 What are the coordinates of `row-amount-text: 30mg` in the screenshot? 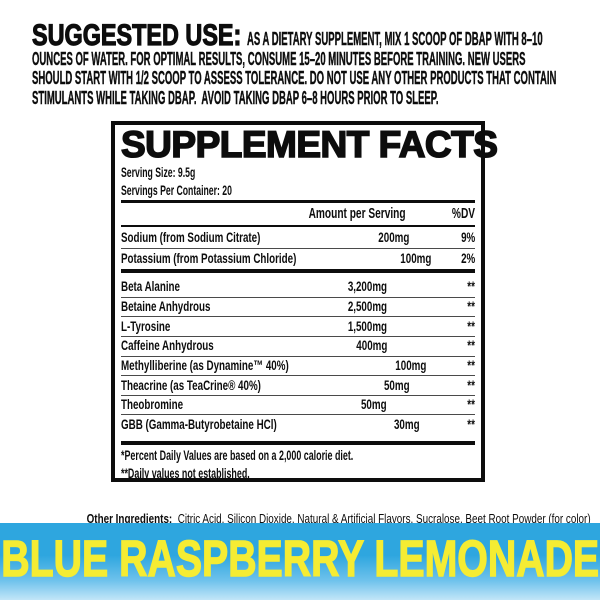 It's located at (406, 423).